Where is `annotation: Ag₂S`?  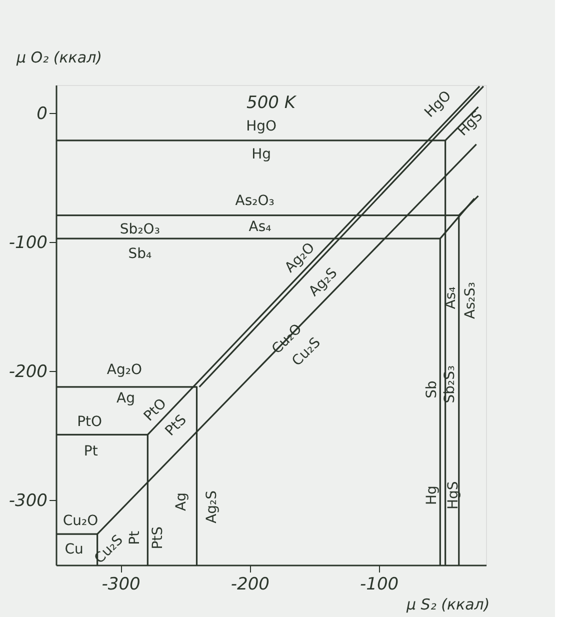 annotation: Ag₂S is located at coordinates (212, 507).